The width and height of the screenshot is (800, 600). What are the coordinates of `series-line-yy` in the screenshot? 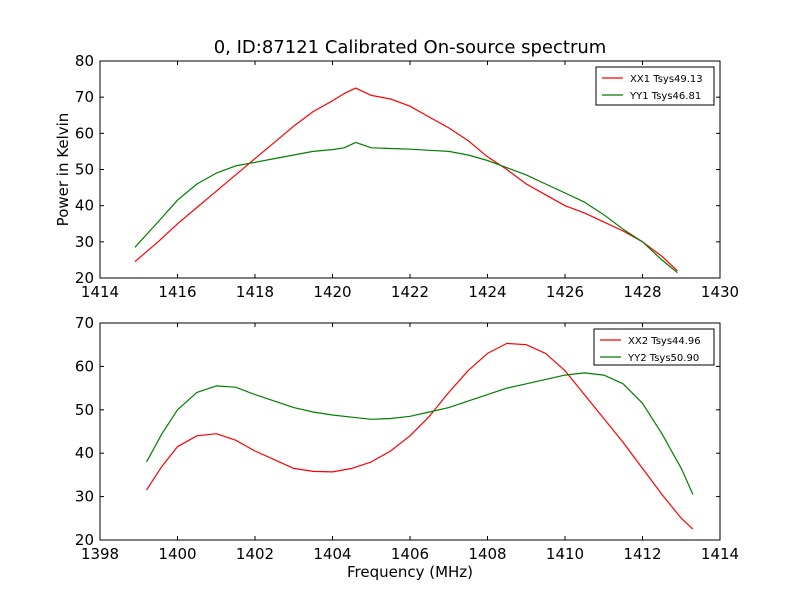 It's located at (419, 433).